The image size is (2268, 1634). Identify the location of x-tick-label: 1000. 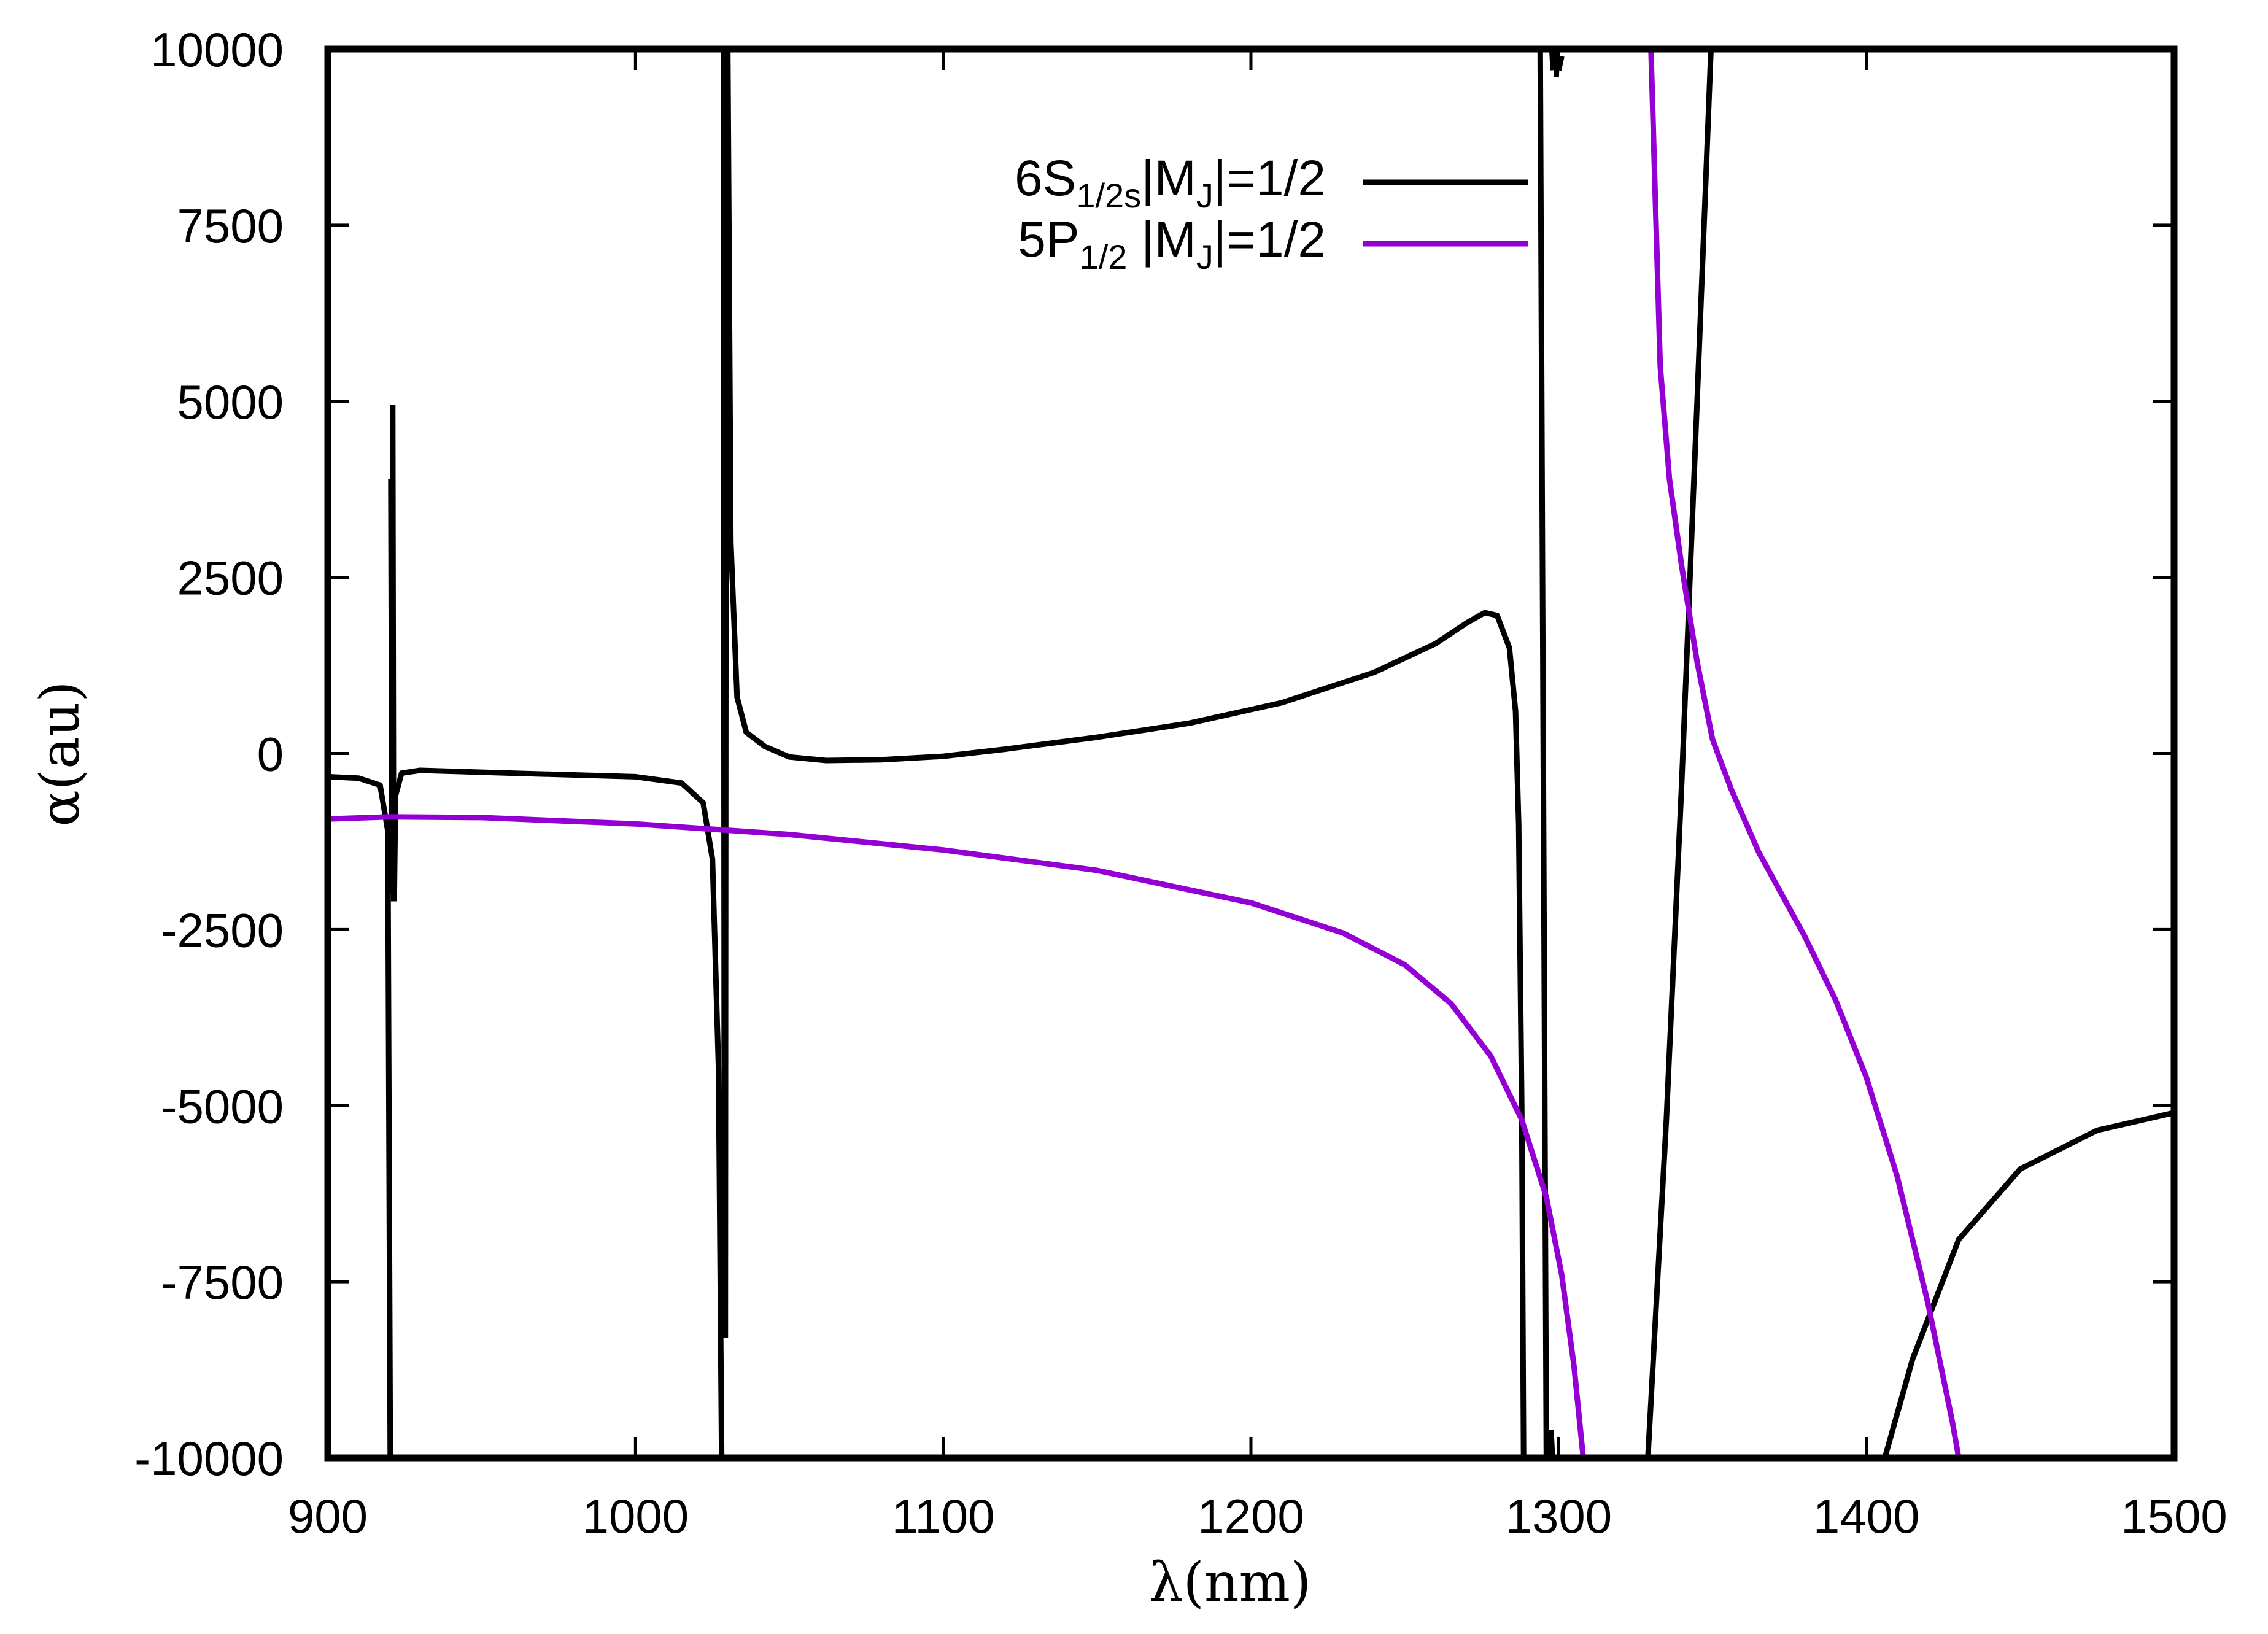
(636, 1516).